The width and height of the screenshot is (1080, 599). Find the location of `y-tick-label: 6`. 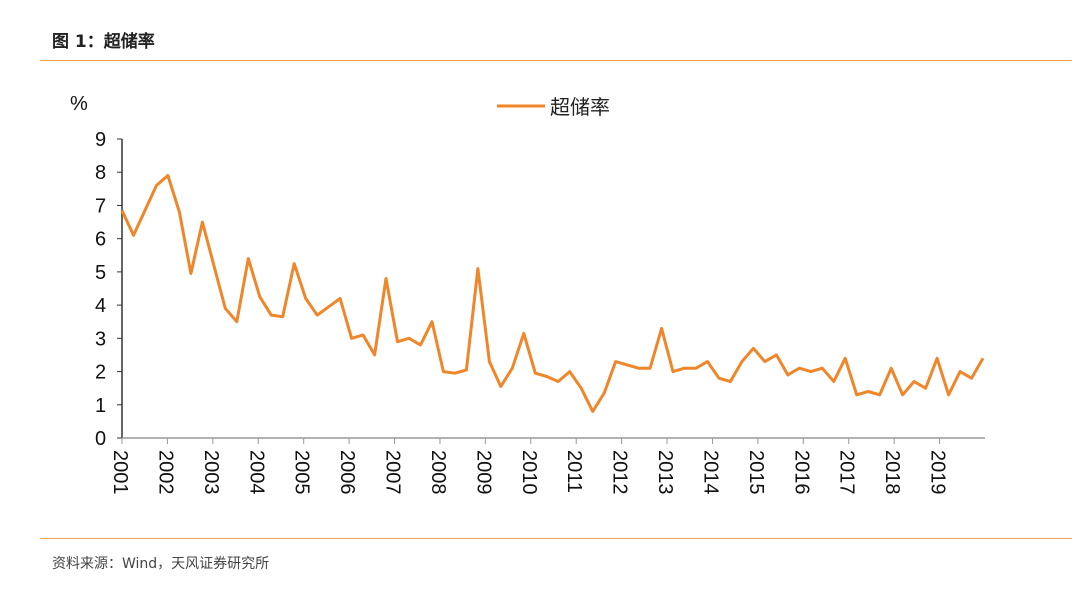

y-tick-label: 6 is located at coordinates (100, 240).